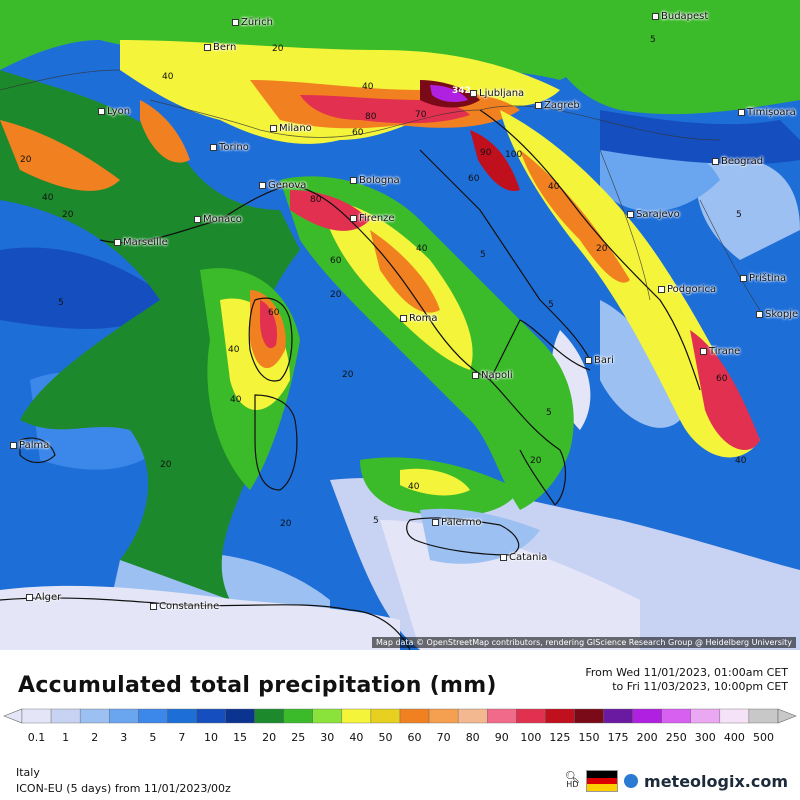 The width and height of the screenshot is (800, 800). What do you see at coordinates (13, 716) in the screenshot?
I see `scale-arrow-left-icon` at bounding box center [13, 716].